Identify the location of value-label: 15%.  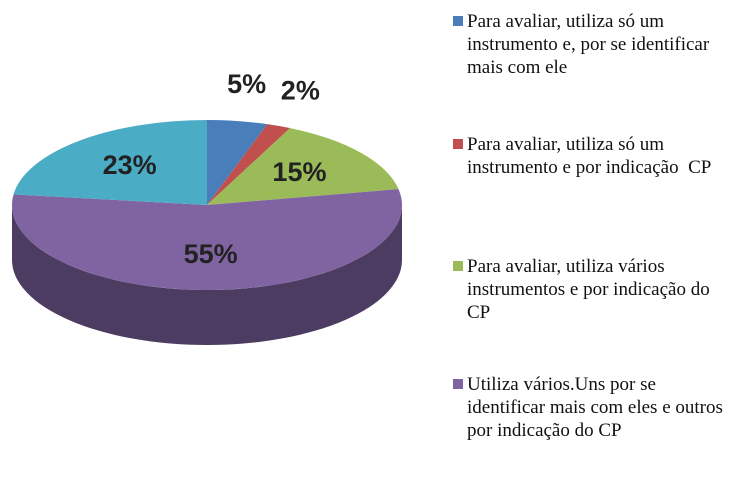
(299, 172).